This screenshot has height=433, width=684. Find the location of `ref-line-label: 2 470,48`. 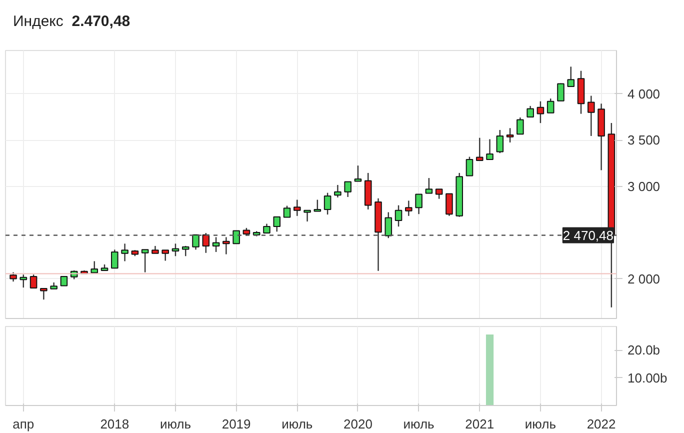

ref-line-label: 2 470,48 is located at coordinates (588, 235).